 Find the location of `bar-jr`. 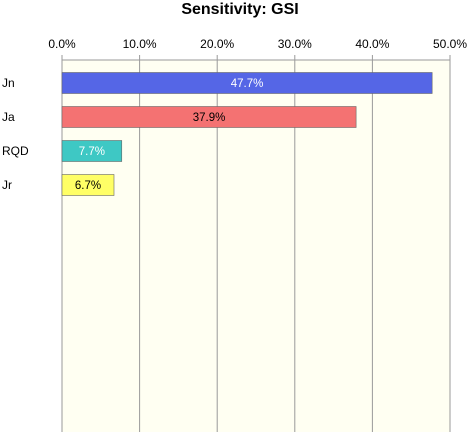

bar-jr is located at coordinates (88, 185).